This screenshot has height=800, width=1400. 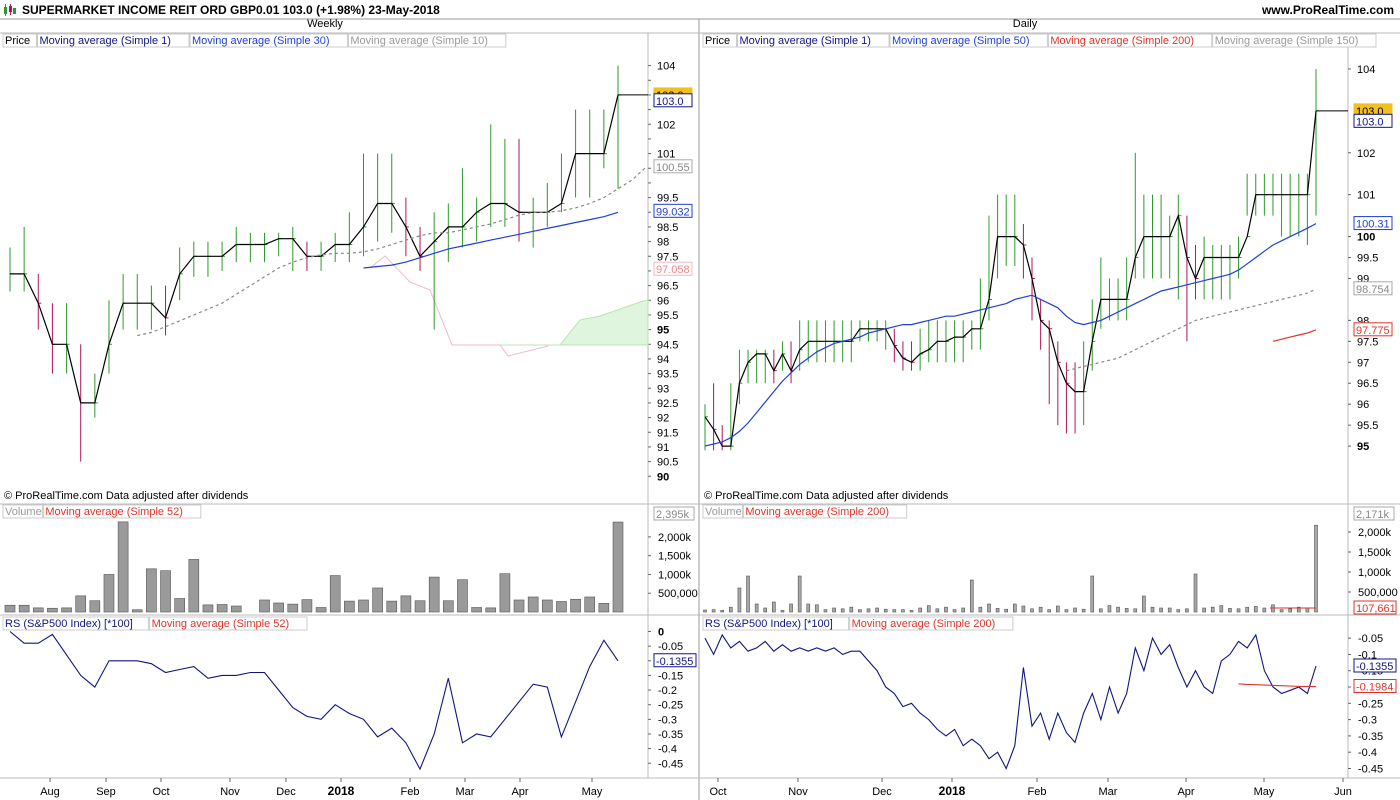 What do you see at coordinates (717, 792) in the screenshot?
I see `x-tick-label: Oct` at bounding box center [717, 792].